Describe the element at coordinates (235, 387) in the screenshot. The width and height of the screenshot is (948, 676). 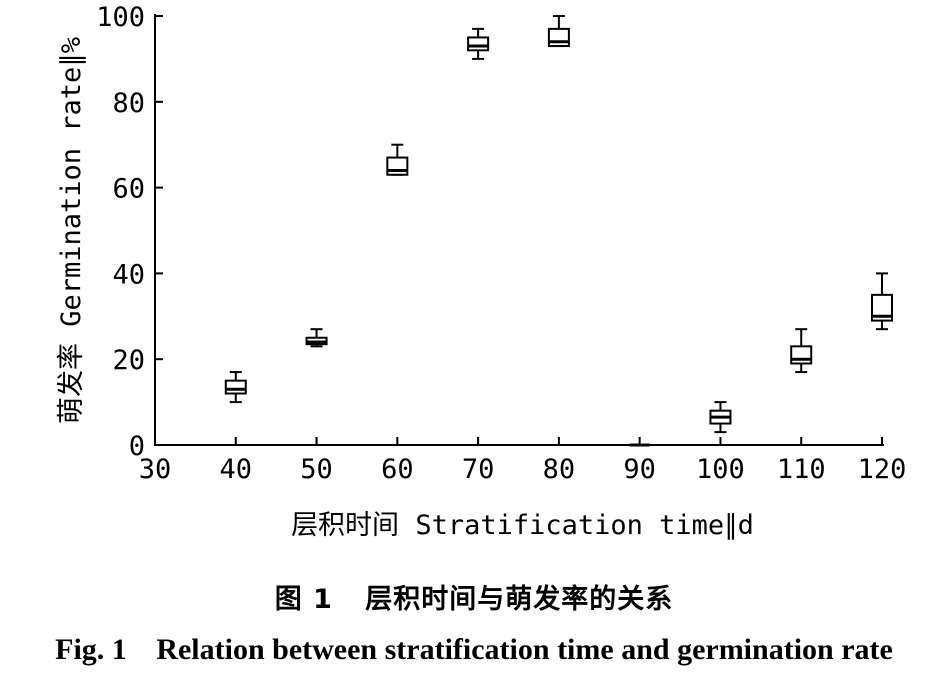
I see `box-40-iqr` at that location.